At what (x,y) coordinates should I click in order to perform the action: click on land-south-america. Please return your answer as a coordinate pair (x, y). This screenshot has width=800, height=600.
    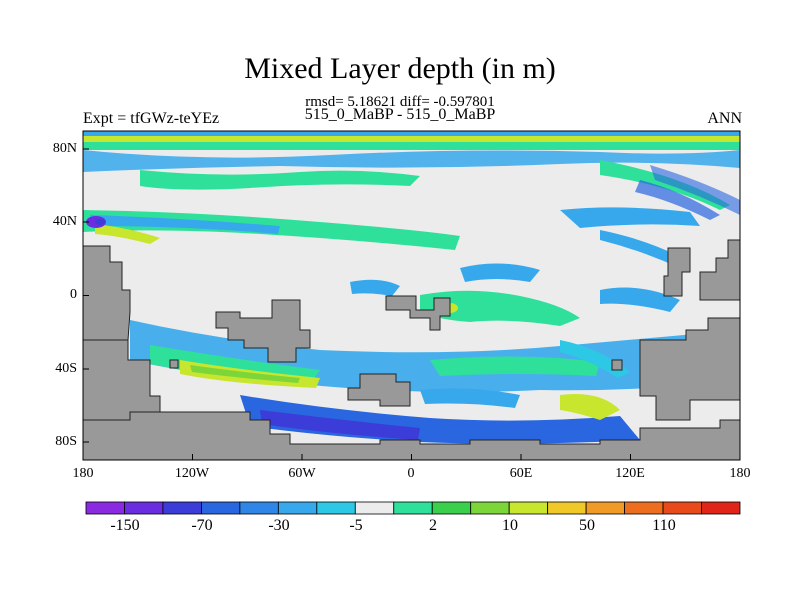
    Looking at the image, I should click on (263, 331).